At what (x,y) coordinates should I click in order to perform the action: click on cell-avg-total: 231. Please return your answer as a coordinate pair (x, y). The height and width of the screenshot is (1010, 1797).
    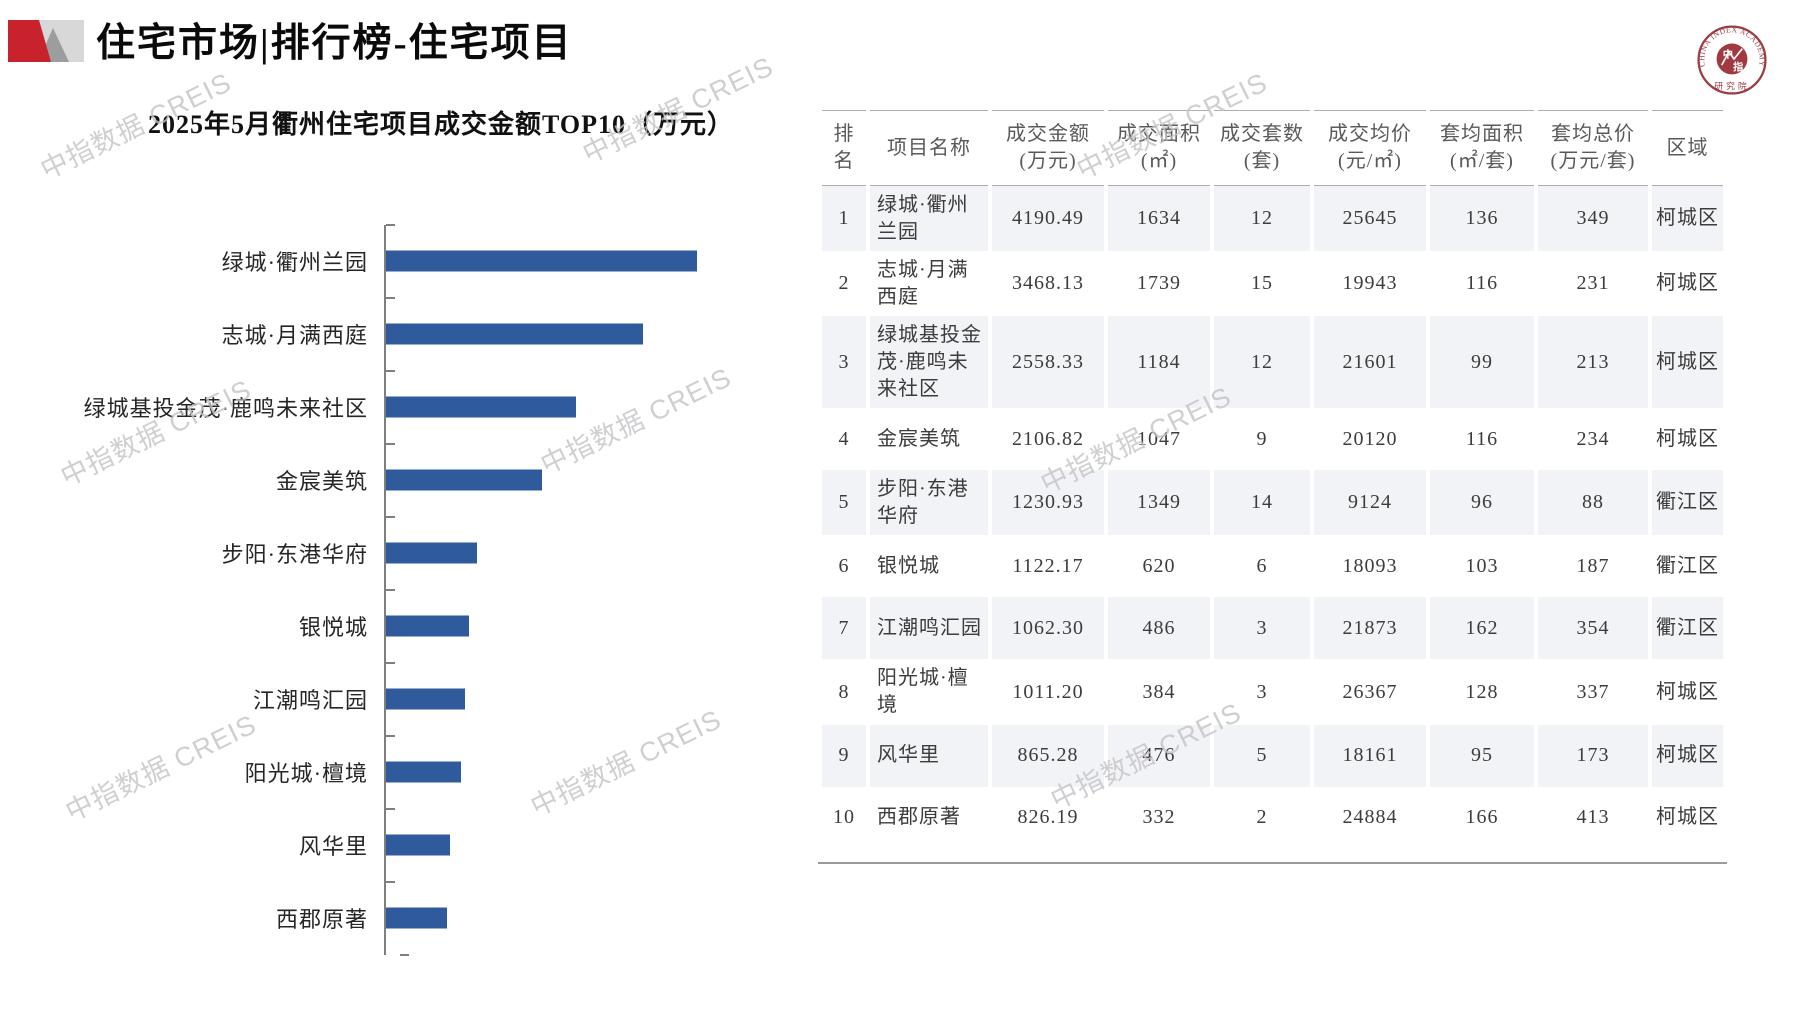
    Looking at the image, I should click on (1593, 283).